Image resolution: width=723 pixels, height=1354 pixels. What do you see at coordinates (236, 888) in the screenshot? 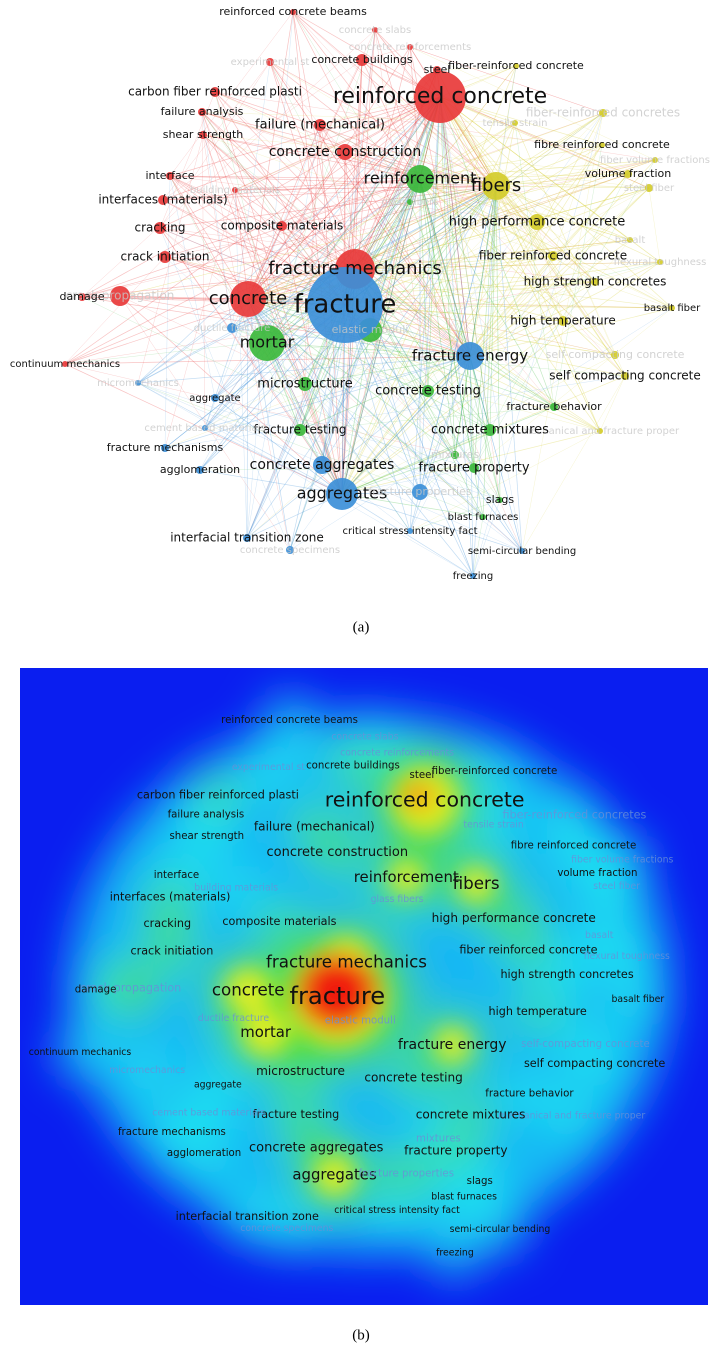
I see `term-label: building materials` at bounding box center [236, 888].